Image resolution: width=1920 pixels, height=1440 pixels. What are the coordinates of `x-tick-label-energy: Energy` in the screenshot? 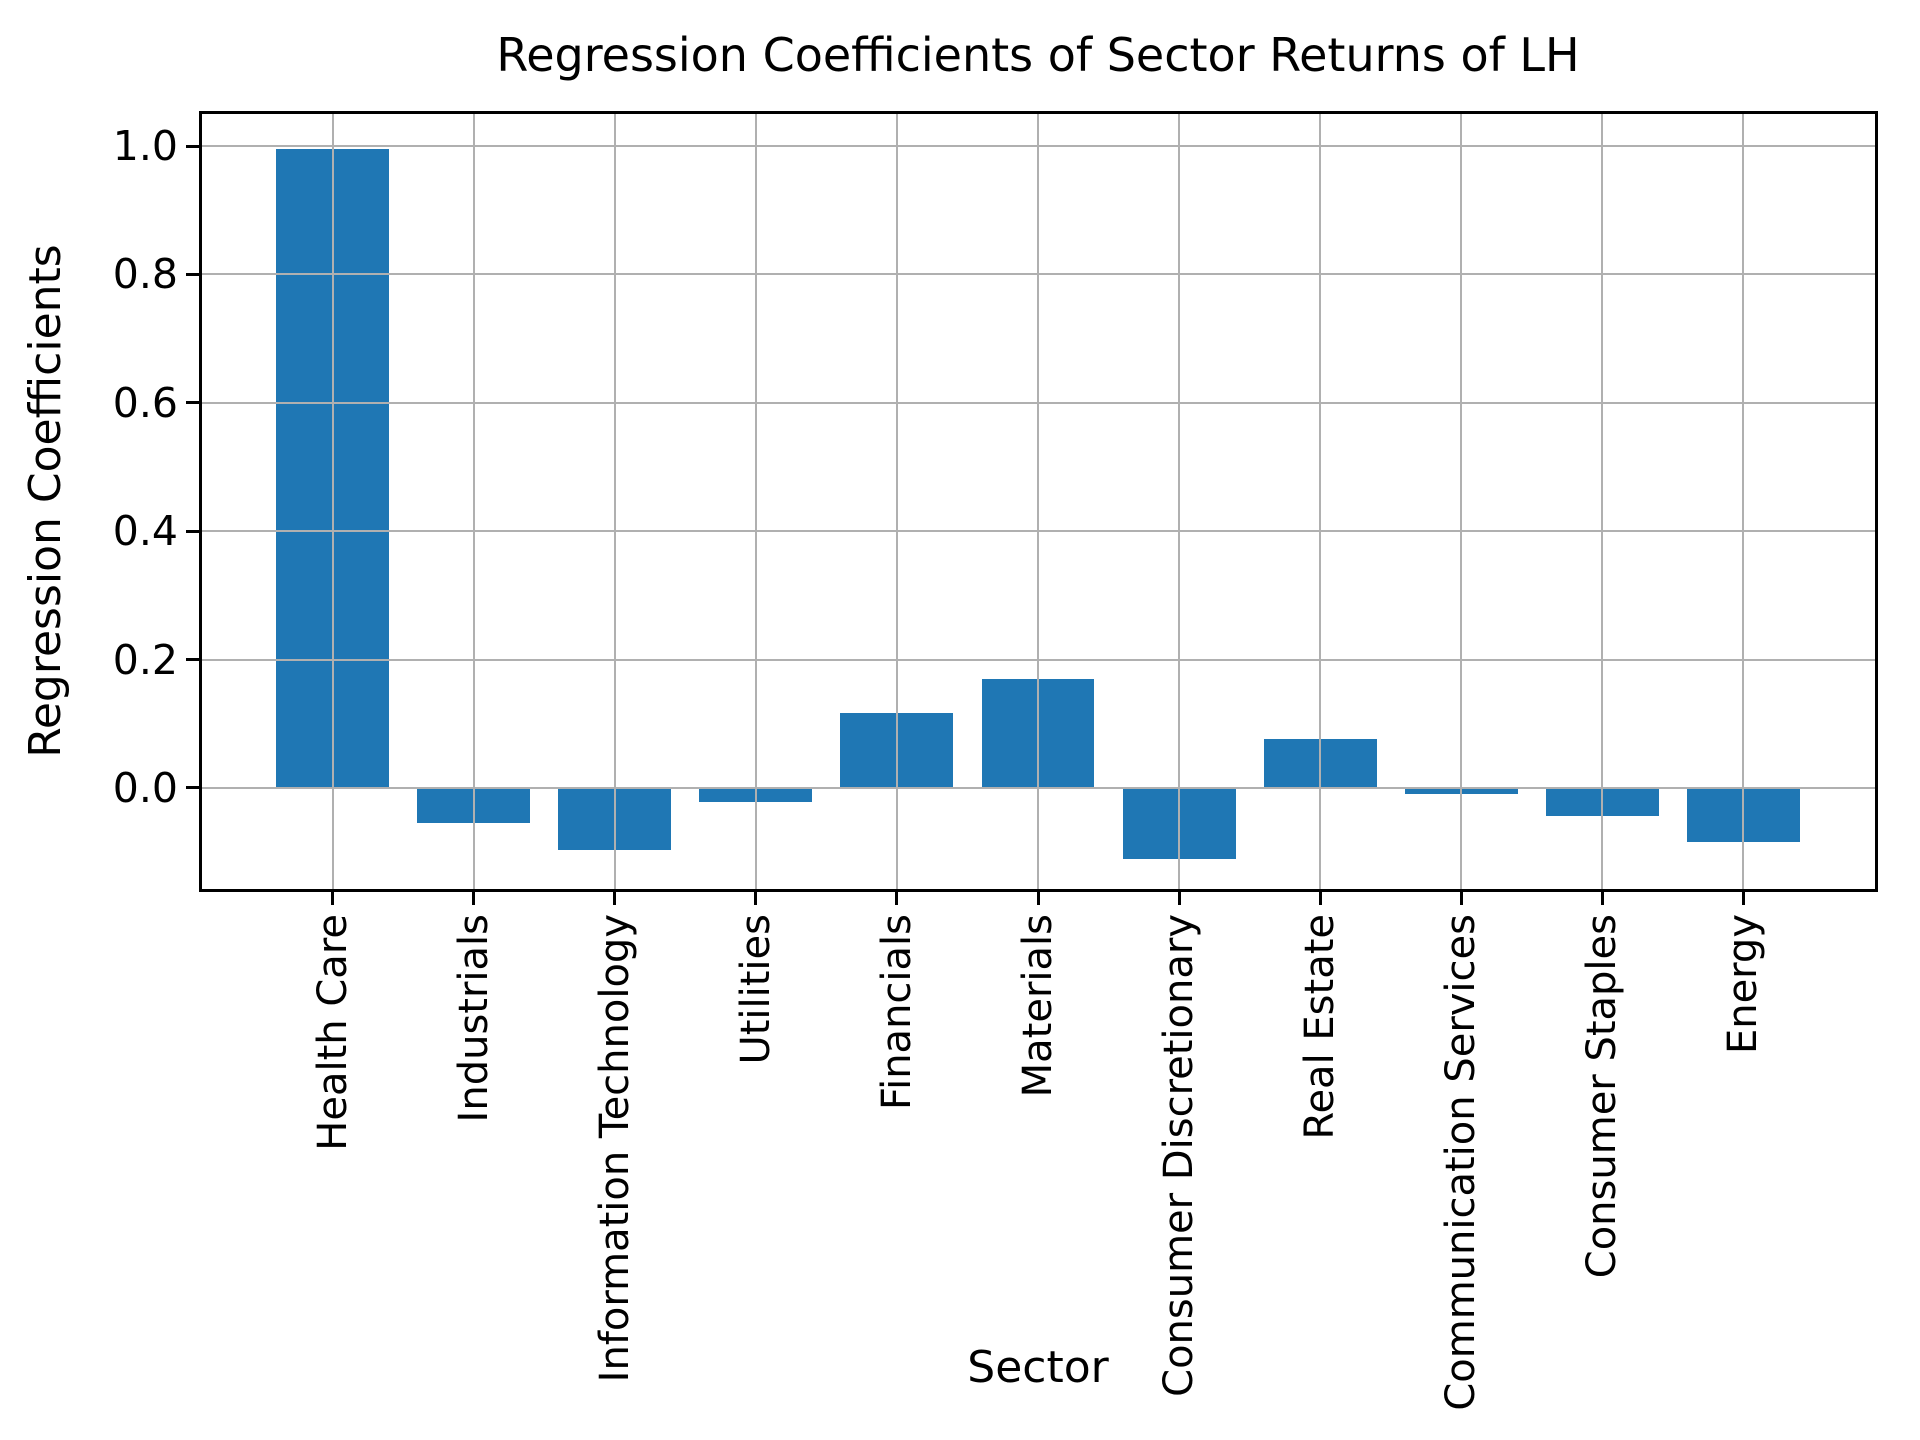 It's located at (1743, 984).